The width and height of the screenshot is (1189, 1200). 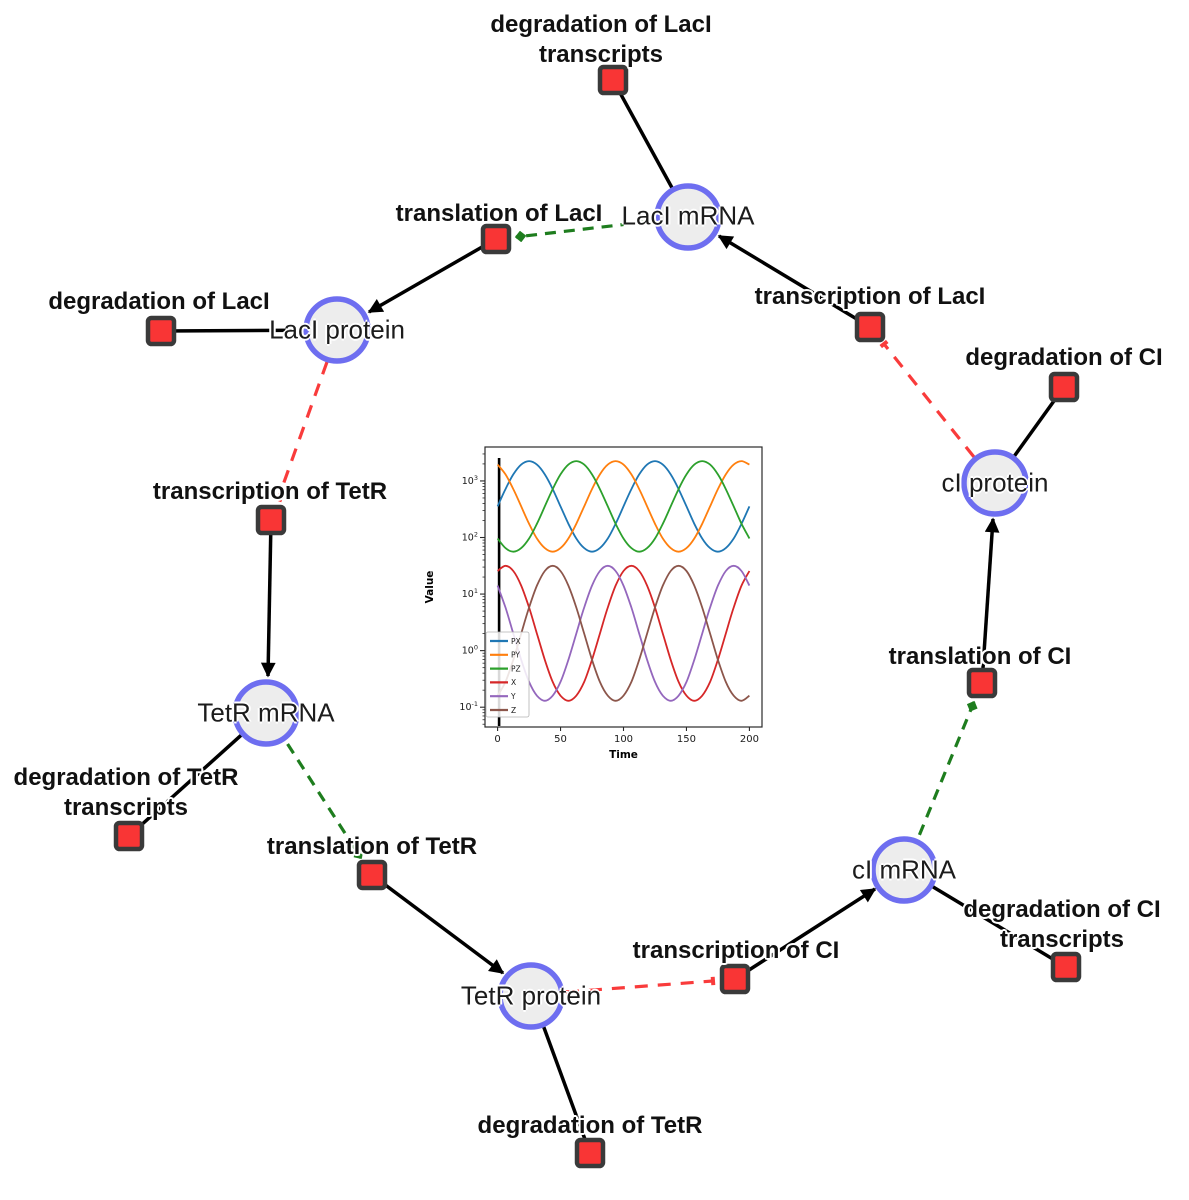 I want to click on series-line-Z, so click(x=623, y=633).